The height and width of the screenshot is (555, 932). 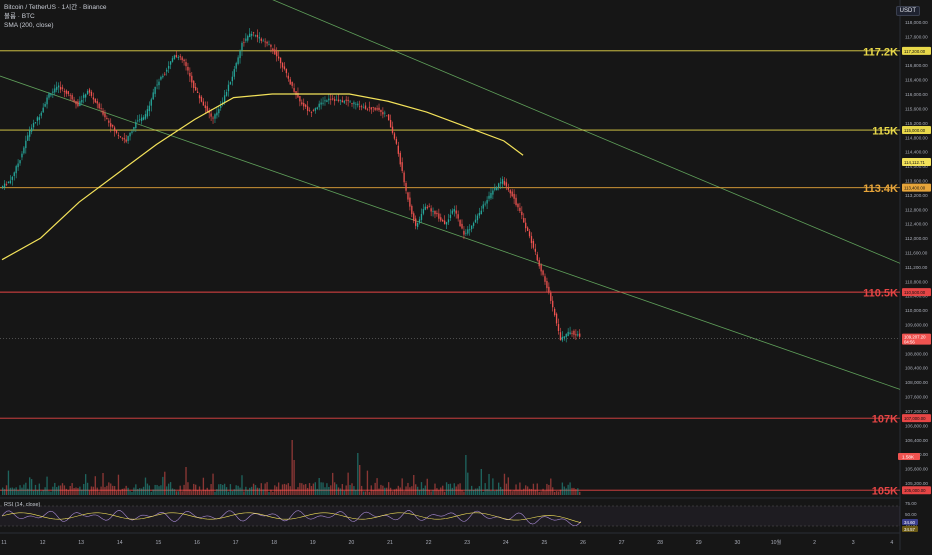 I want to click on volume-indicator-label: 볼륨 · BTC, so click(x=19, y=16).